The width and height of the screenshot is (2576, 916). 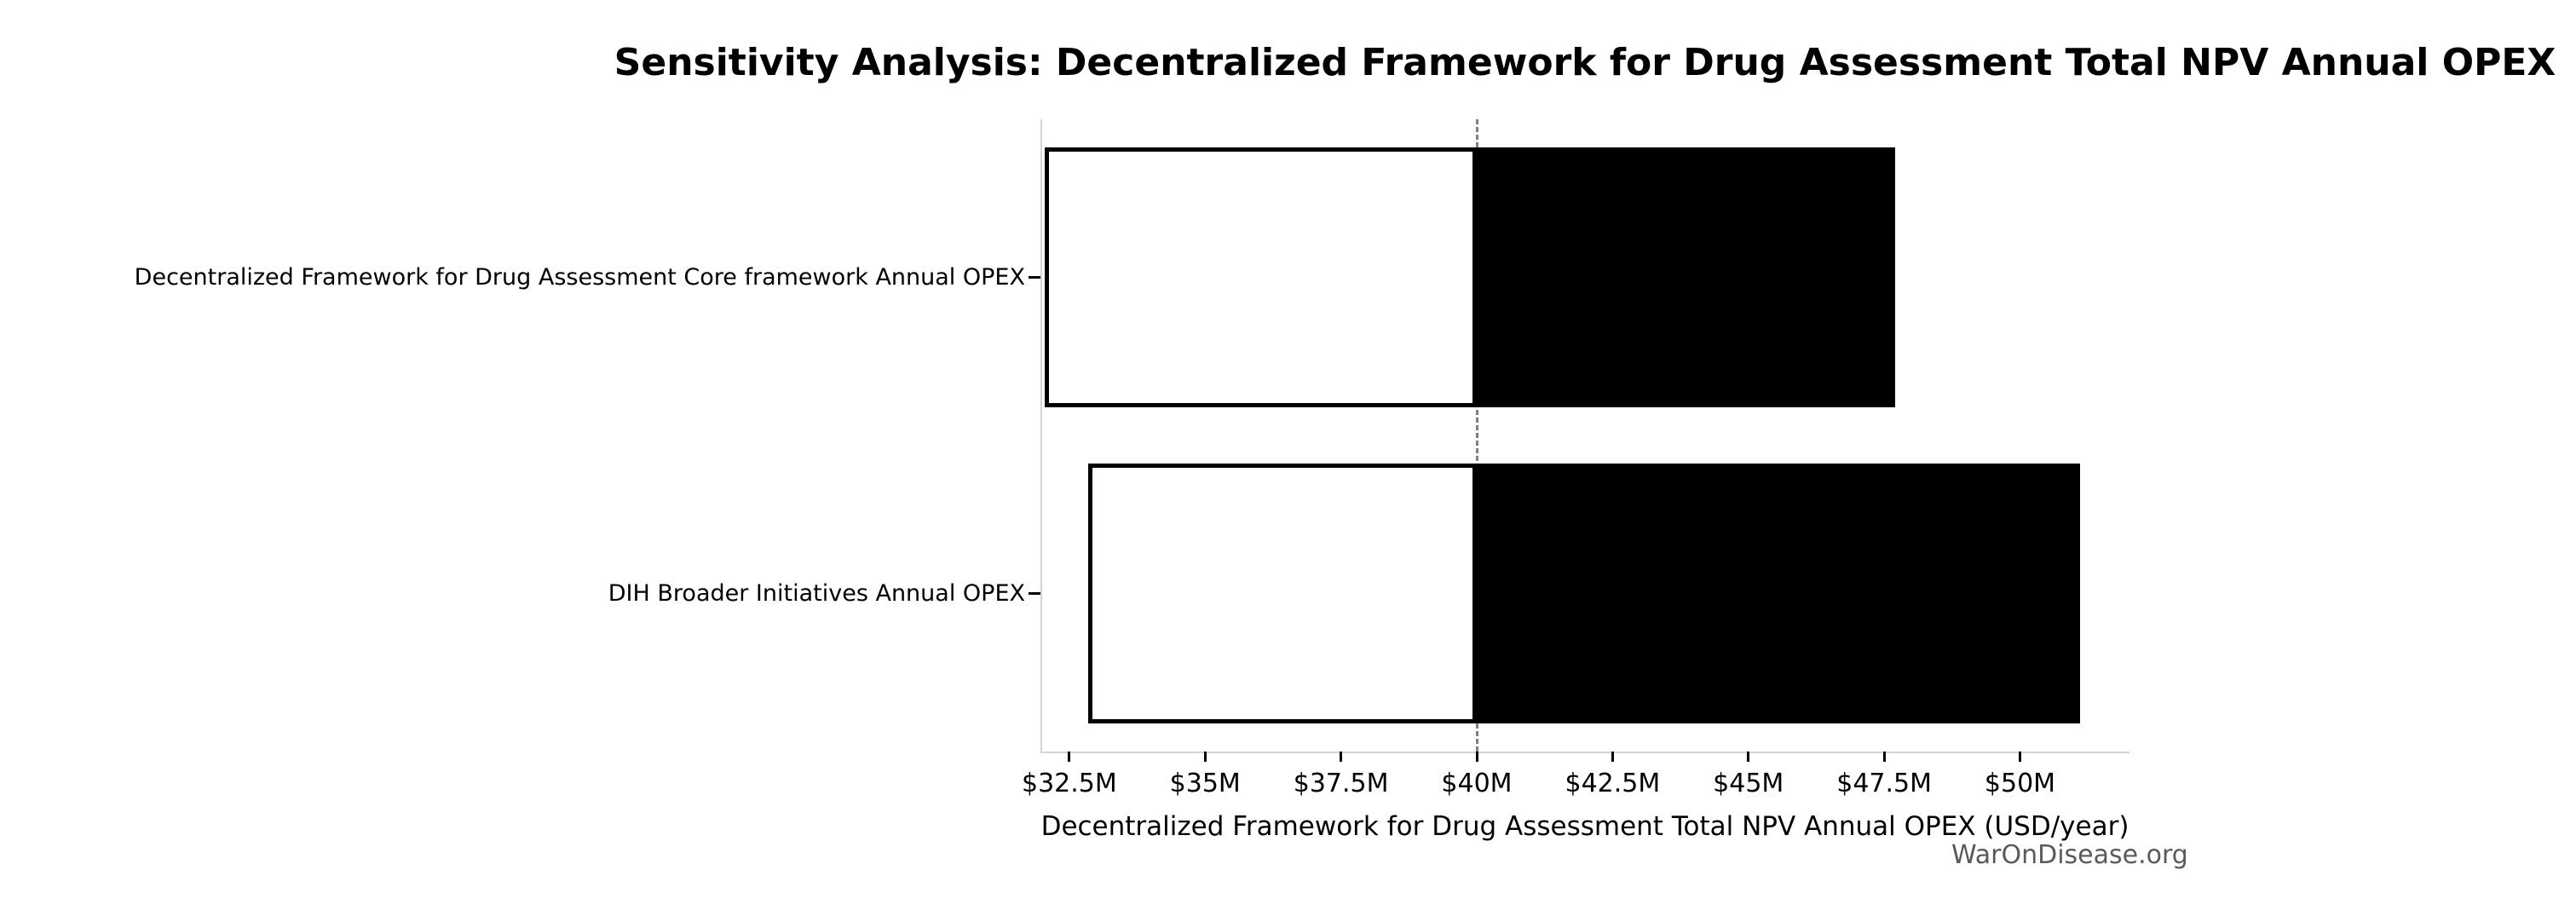 I want to click on baseline-dashed-line, so click(x=1476, y=435).